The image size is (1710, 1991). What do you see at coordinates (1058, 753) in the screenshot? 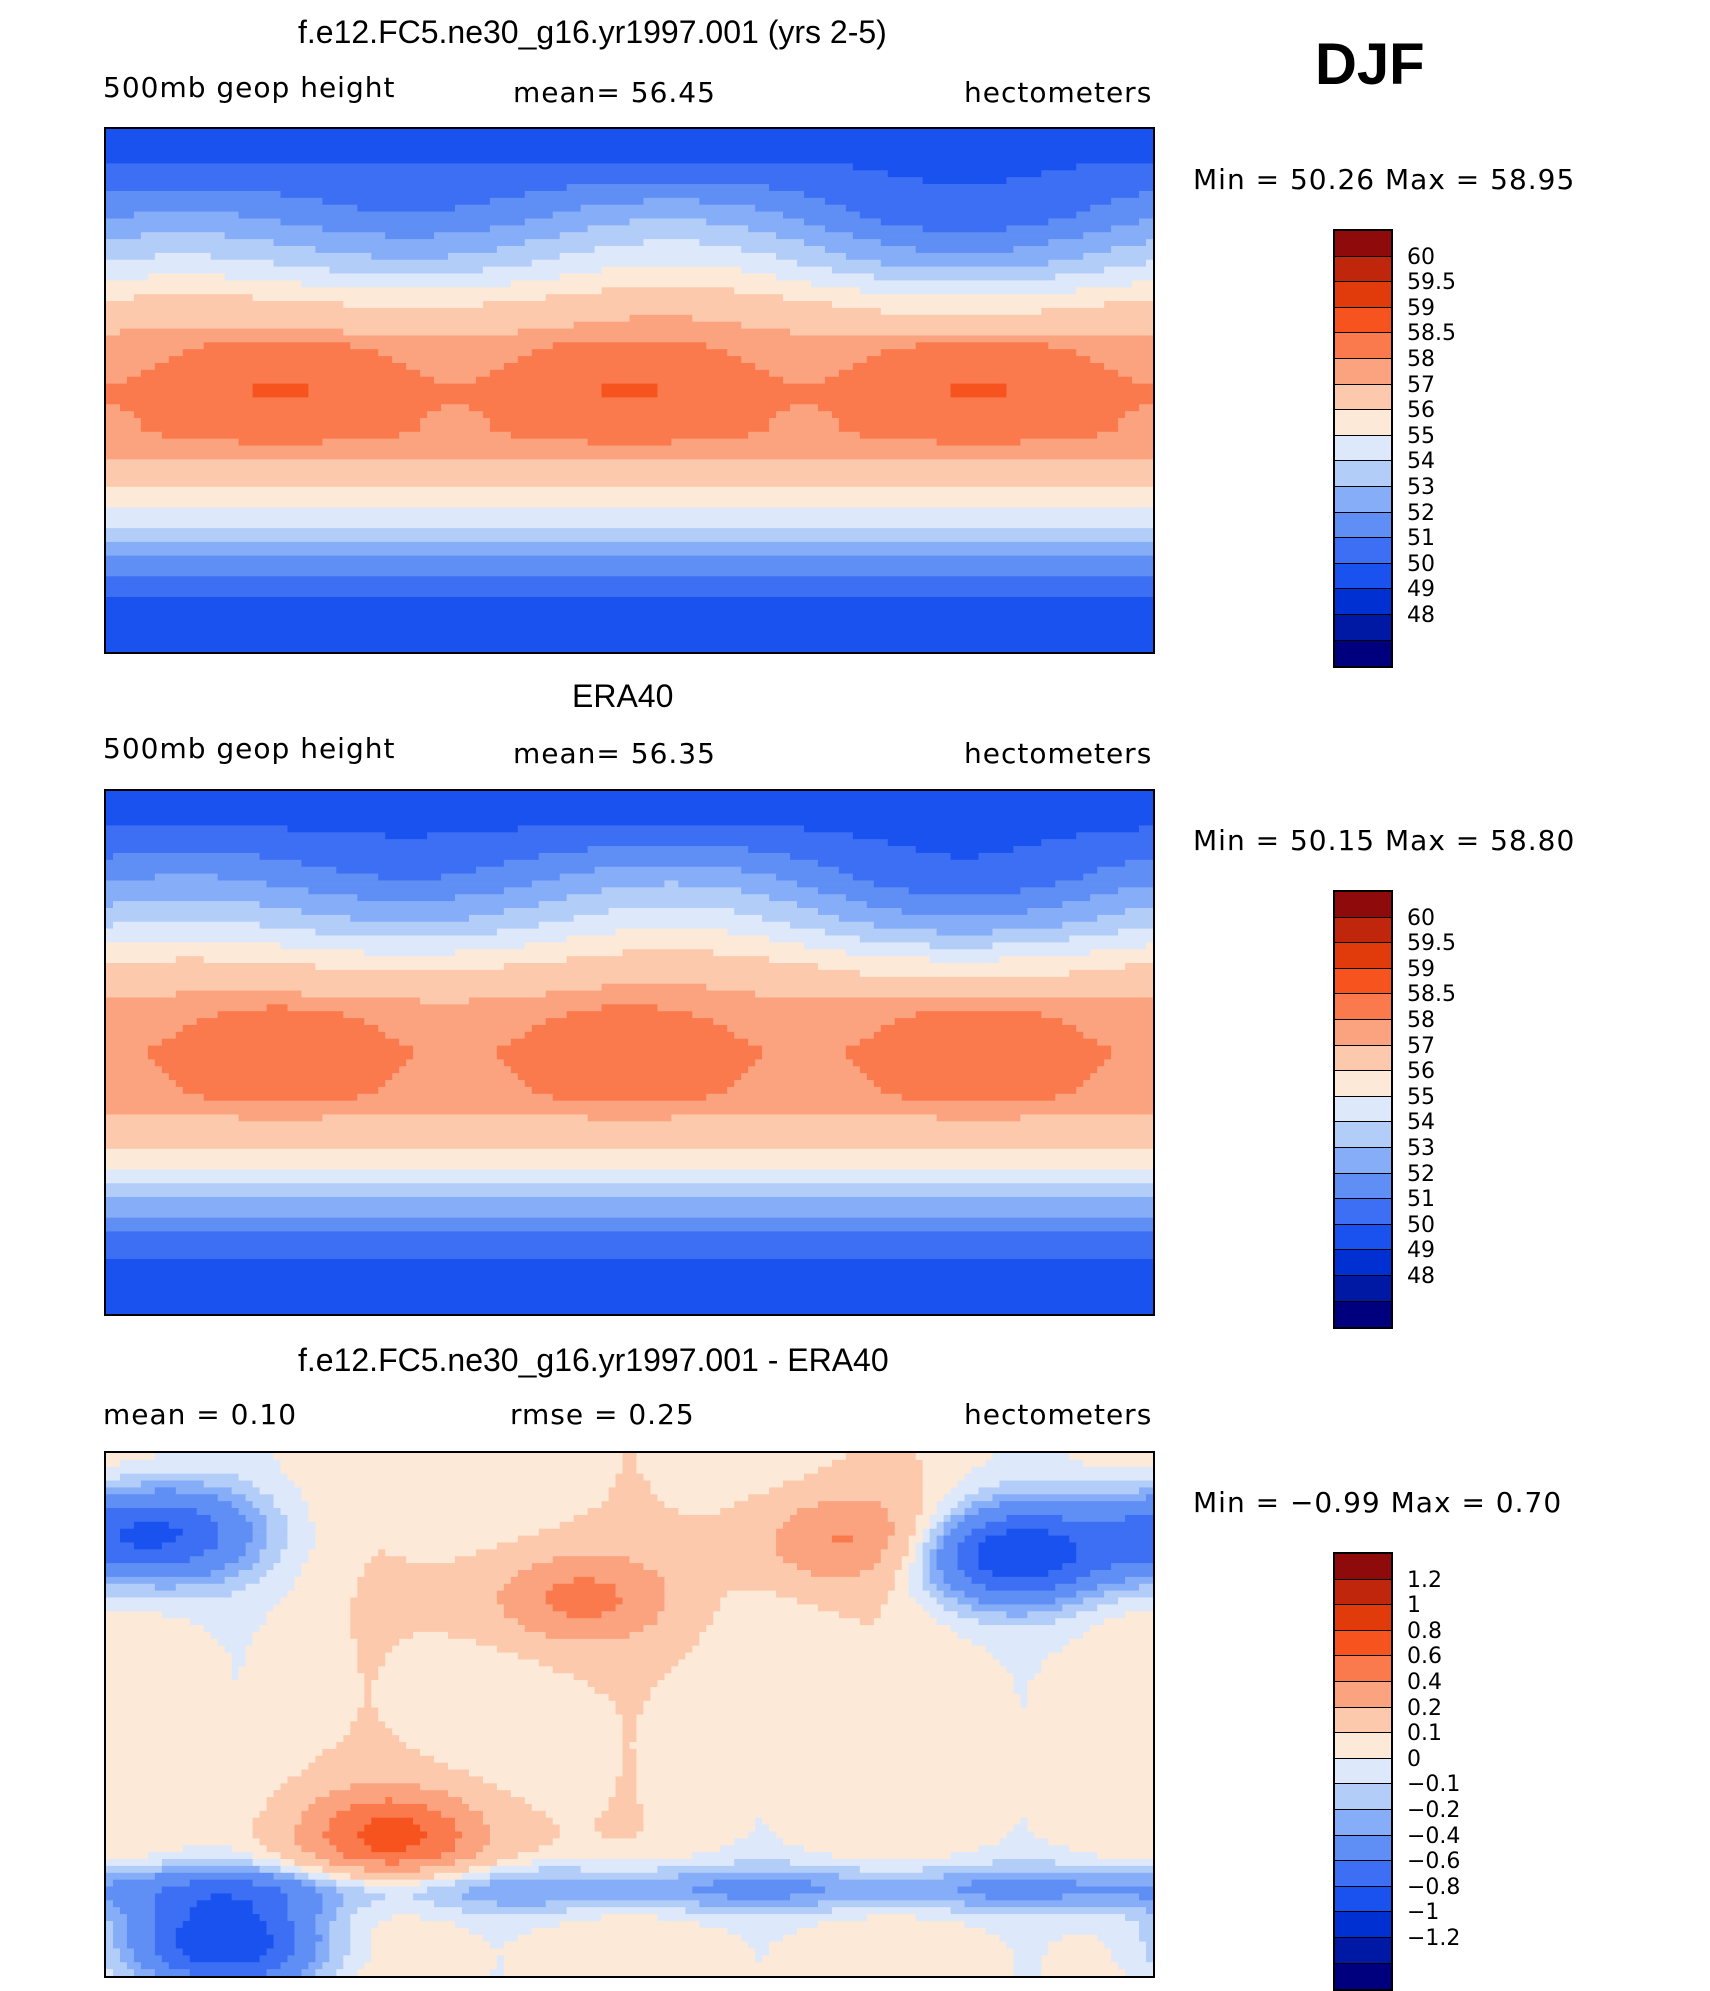
I see `panel-2-units: hectometers` at bounding box center [1058, 753].